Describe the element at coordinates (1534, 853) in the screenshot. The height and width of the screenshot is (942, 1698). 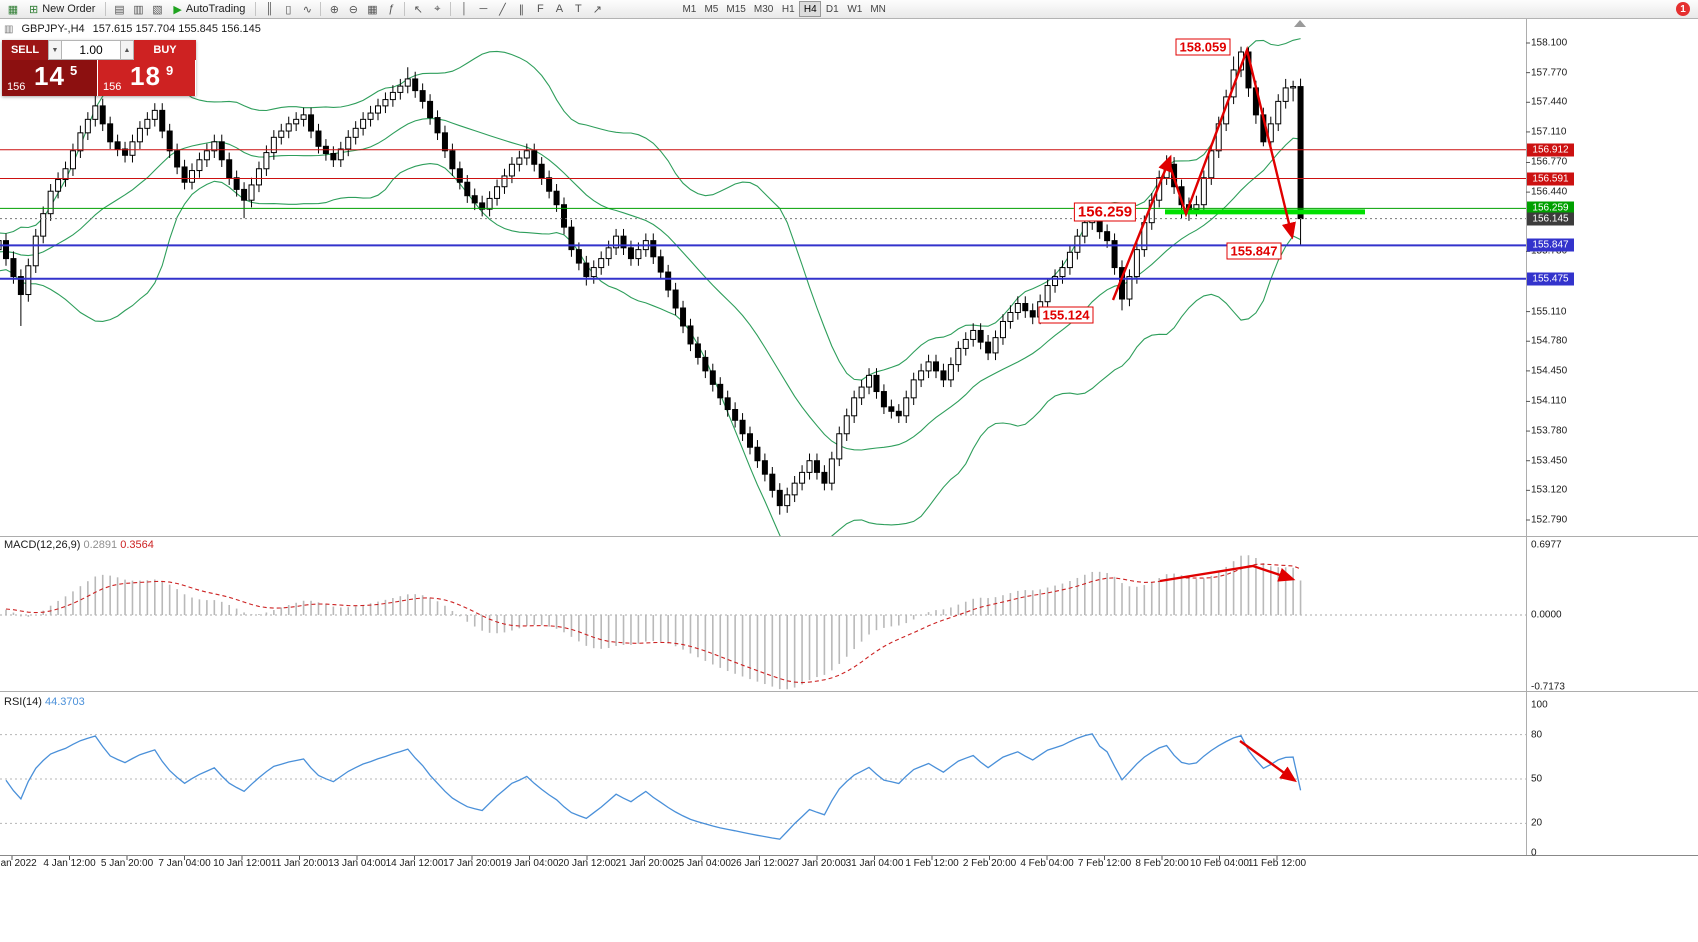
I see `rsi-axis-tick: 0` at that location.